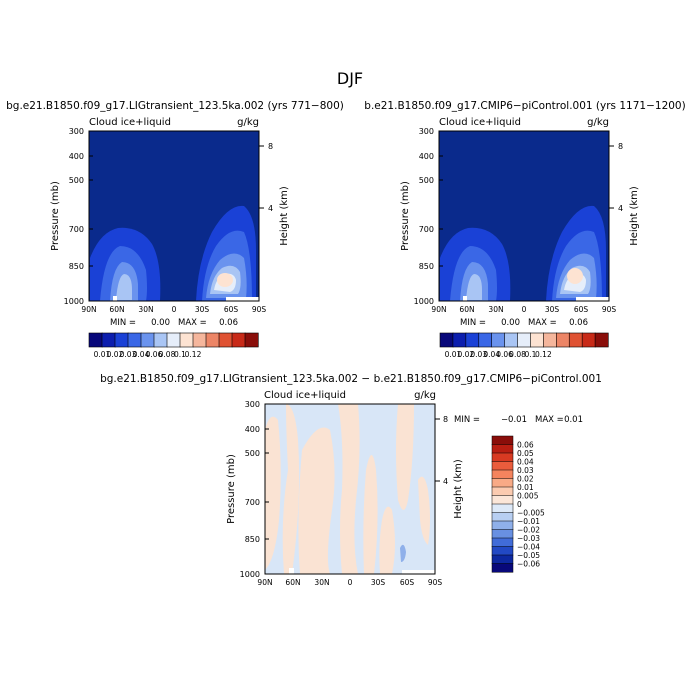 Image resolution: width=700 pixels, height=700 pixels. I want to click on colorbar-label: 0.05, so click(525, 453).